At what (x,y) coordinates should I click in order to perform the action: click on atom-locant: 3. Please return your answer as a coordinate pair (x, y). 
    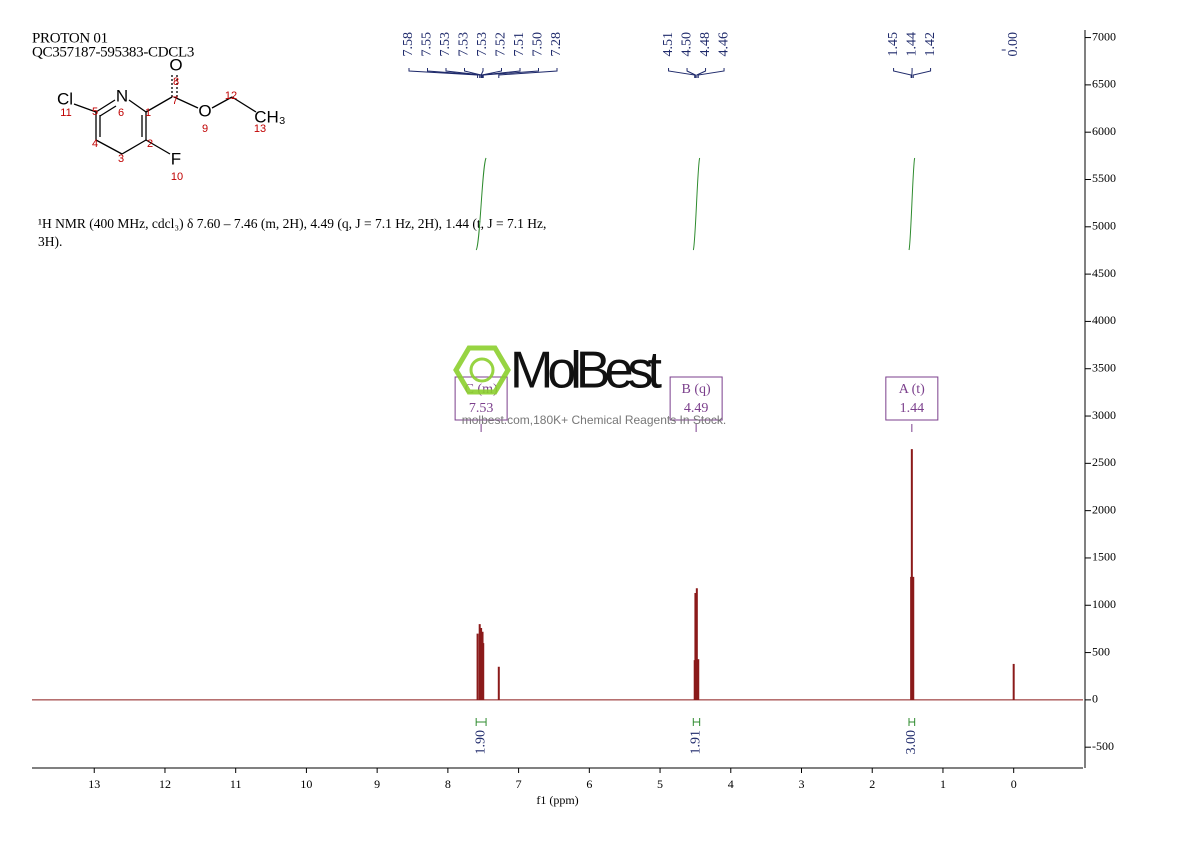
    Looking at the image, I should click on (121, 159).